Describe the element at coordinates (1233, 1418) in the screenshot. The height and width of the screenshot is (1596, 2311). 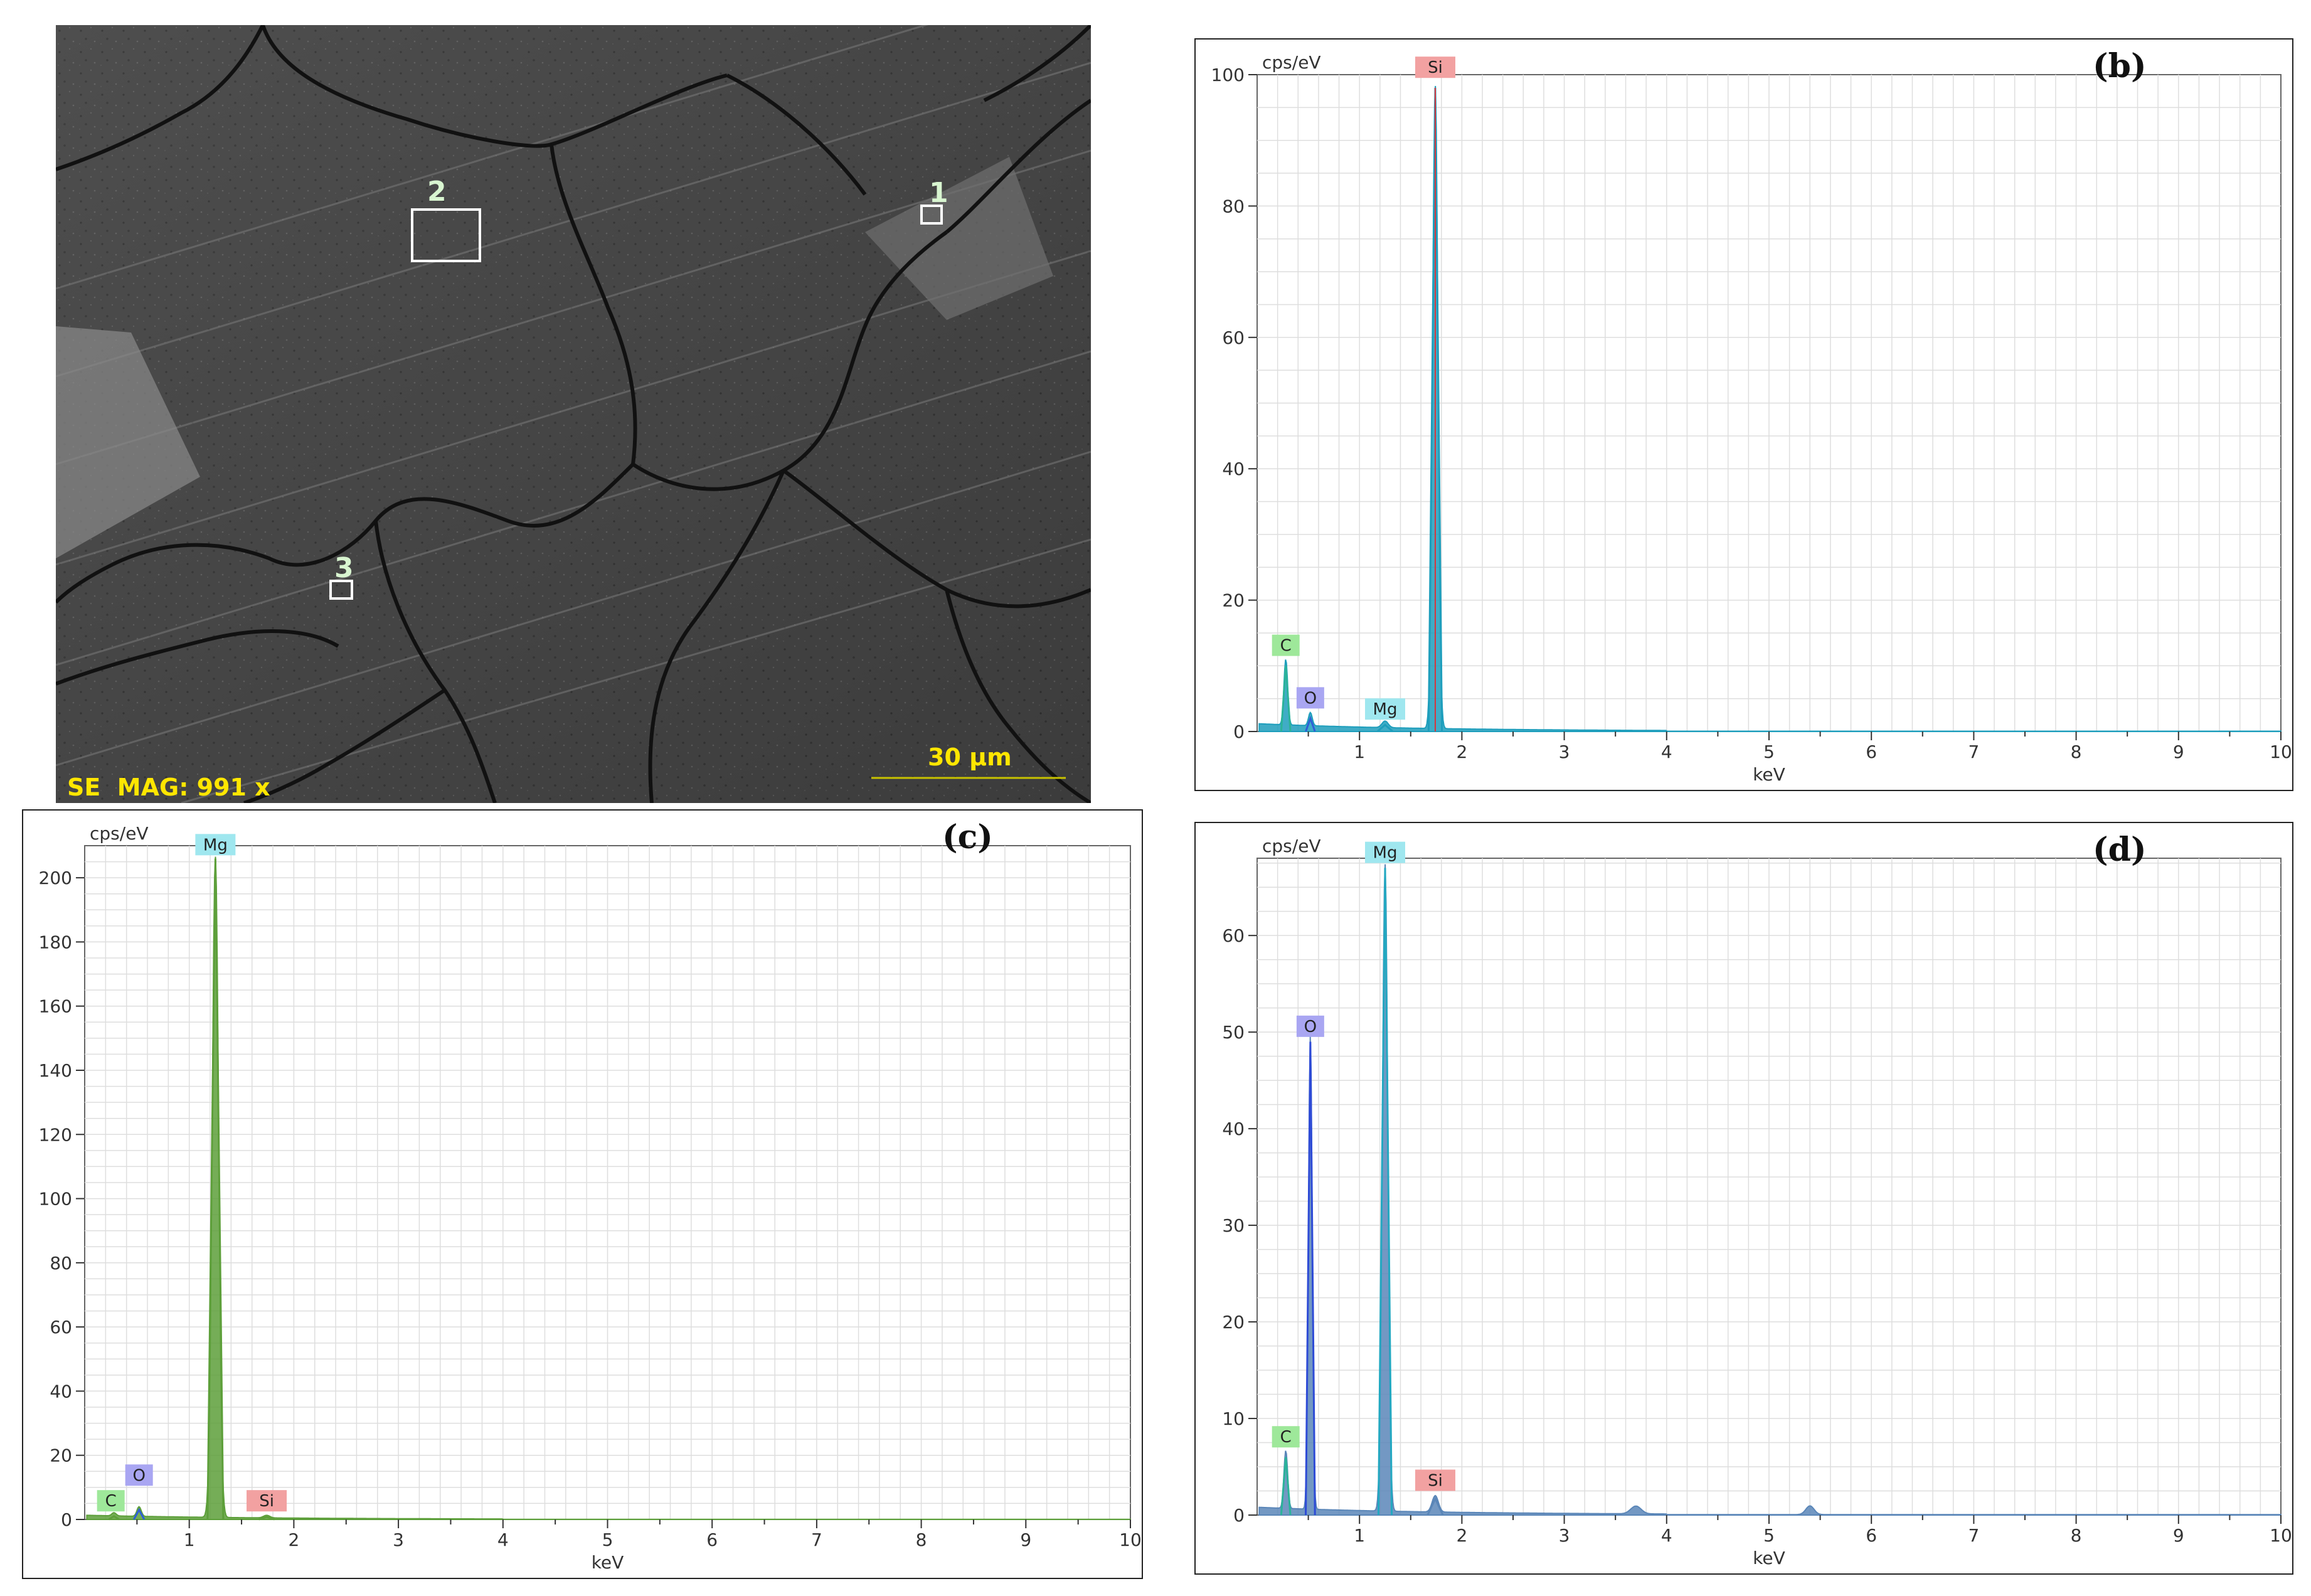
I see `y-tick-label: 10` at that location.